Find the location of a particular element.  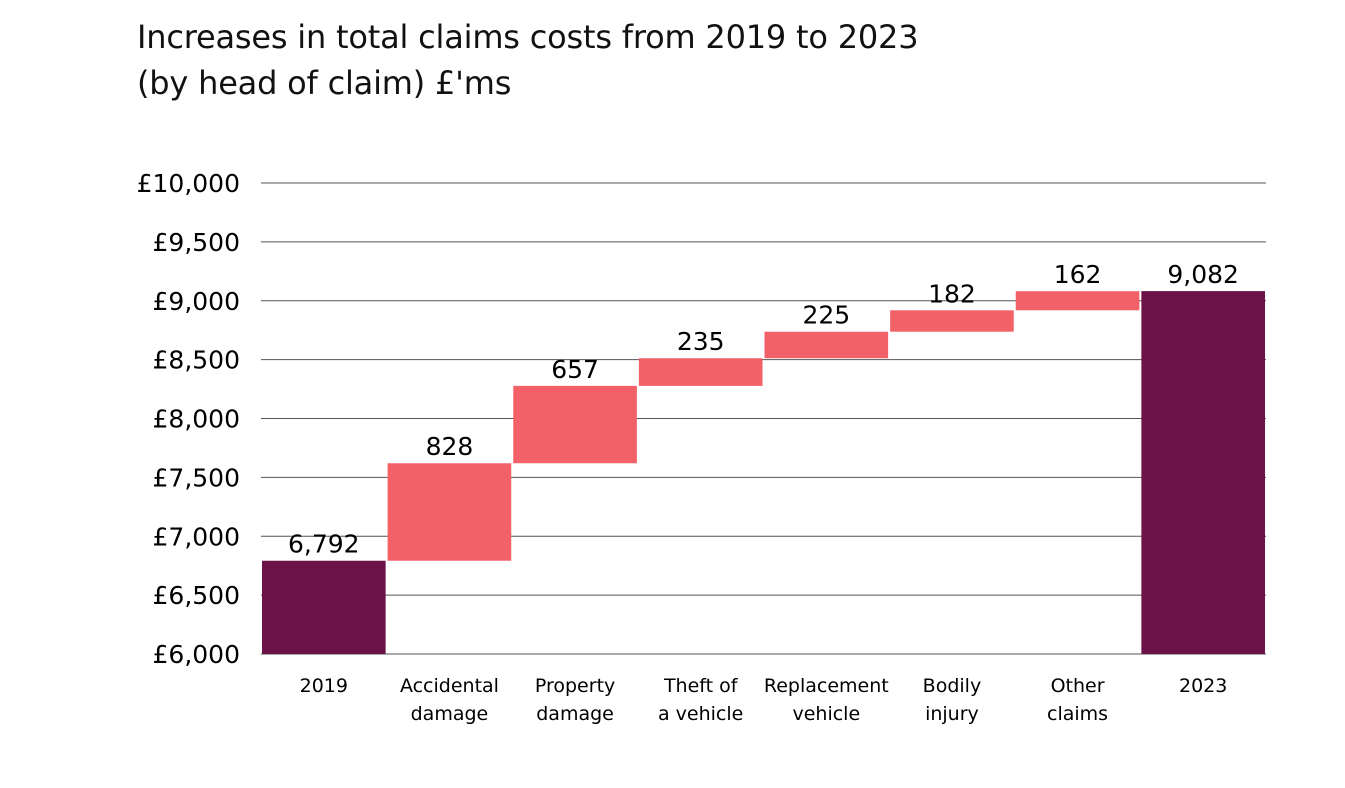

bar-value-label: 225 is located at coordinates (826, 315).